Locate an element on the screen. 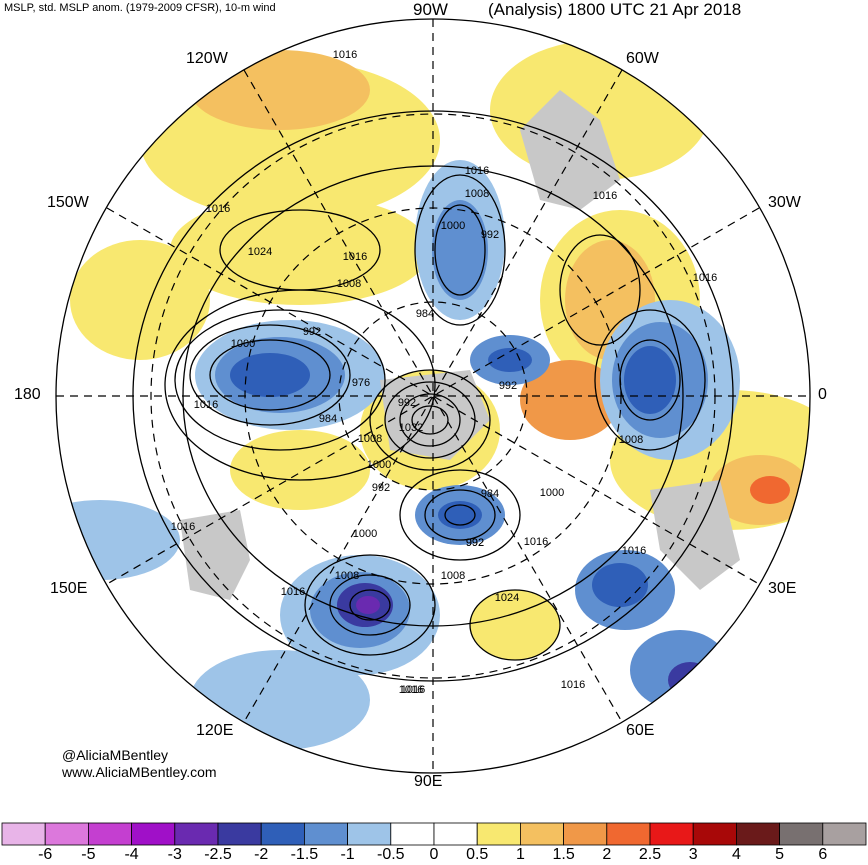 The width and height of the screenshot is (868, 865). colorbar-tick-label: -2.5 is located at coordinates (218, 854).